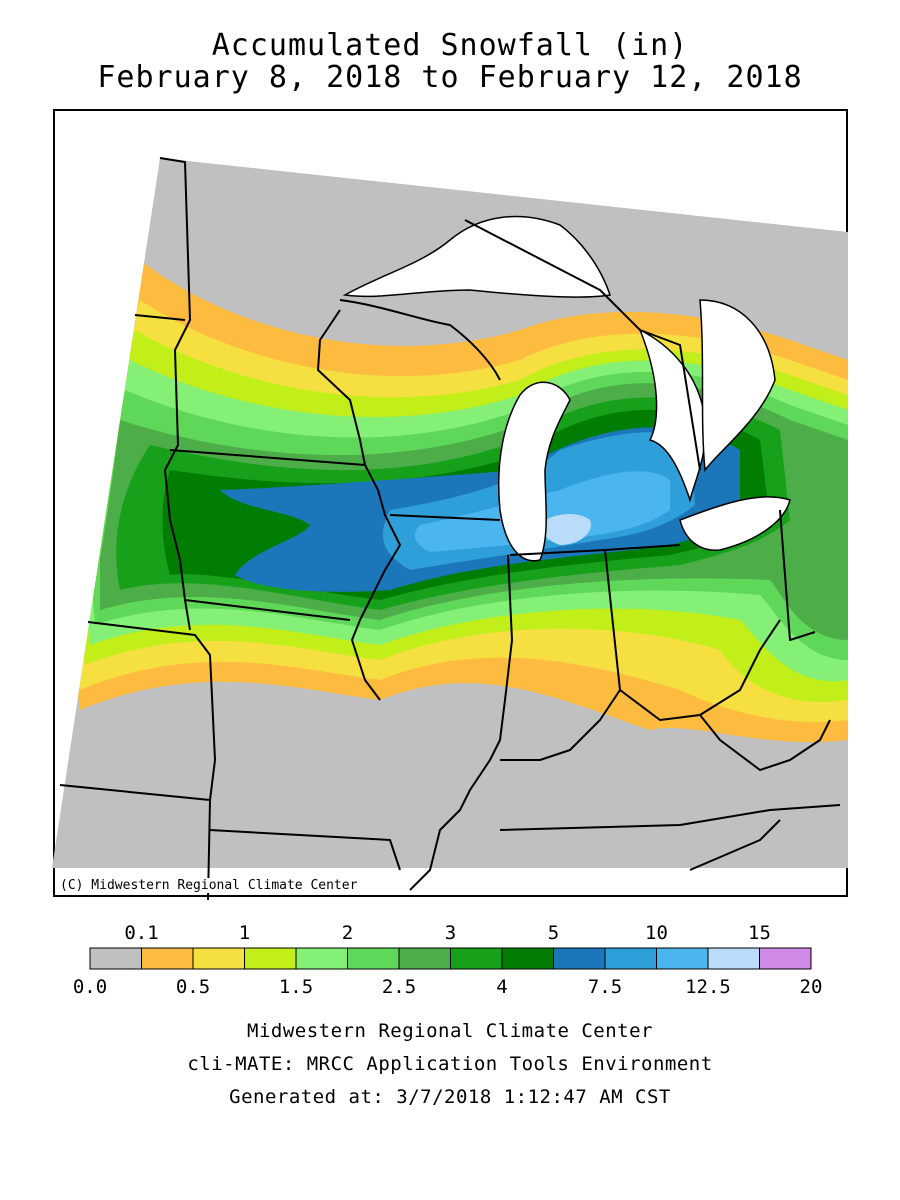 The width and height of the screenshot is (900, 1200). I want to click on legend-bottom-tick: 7.5, so click(605, 987).